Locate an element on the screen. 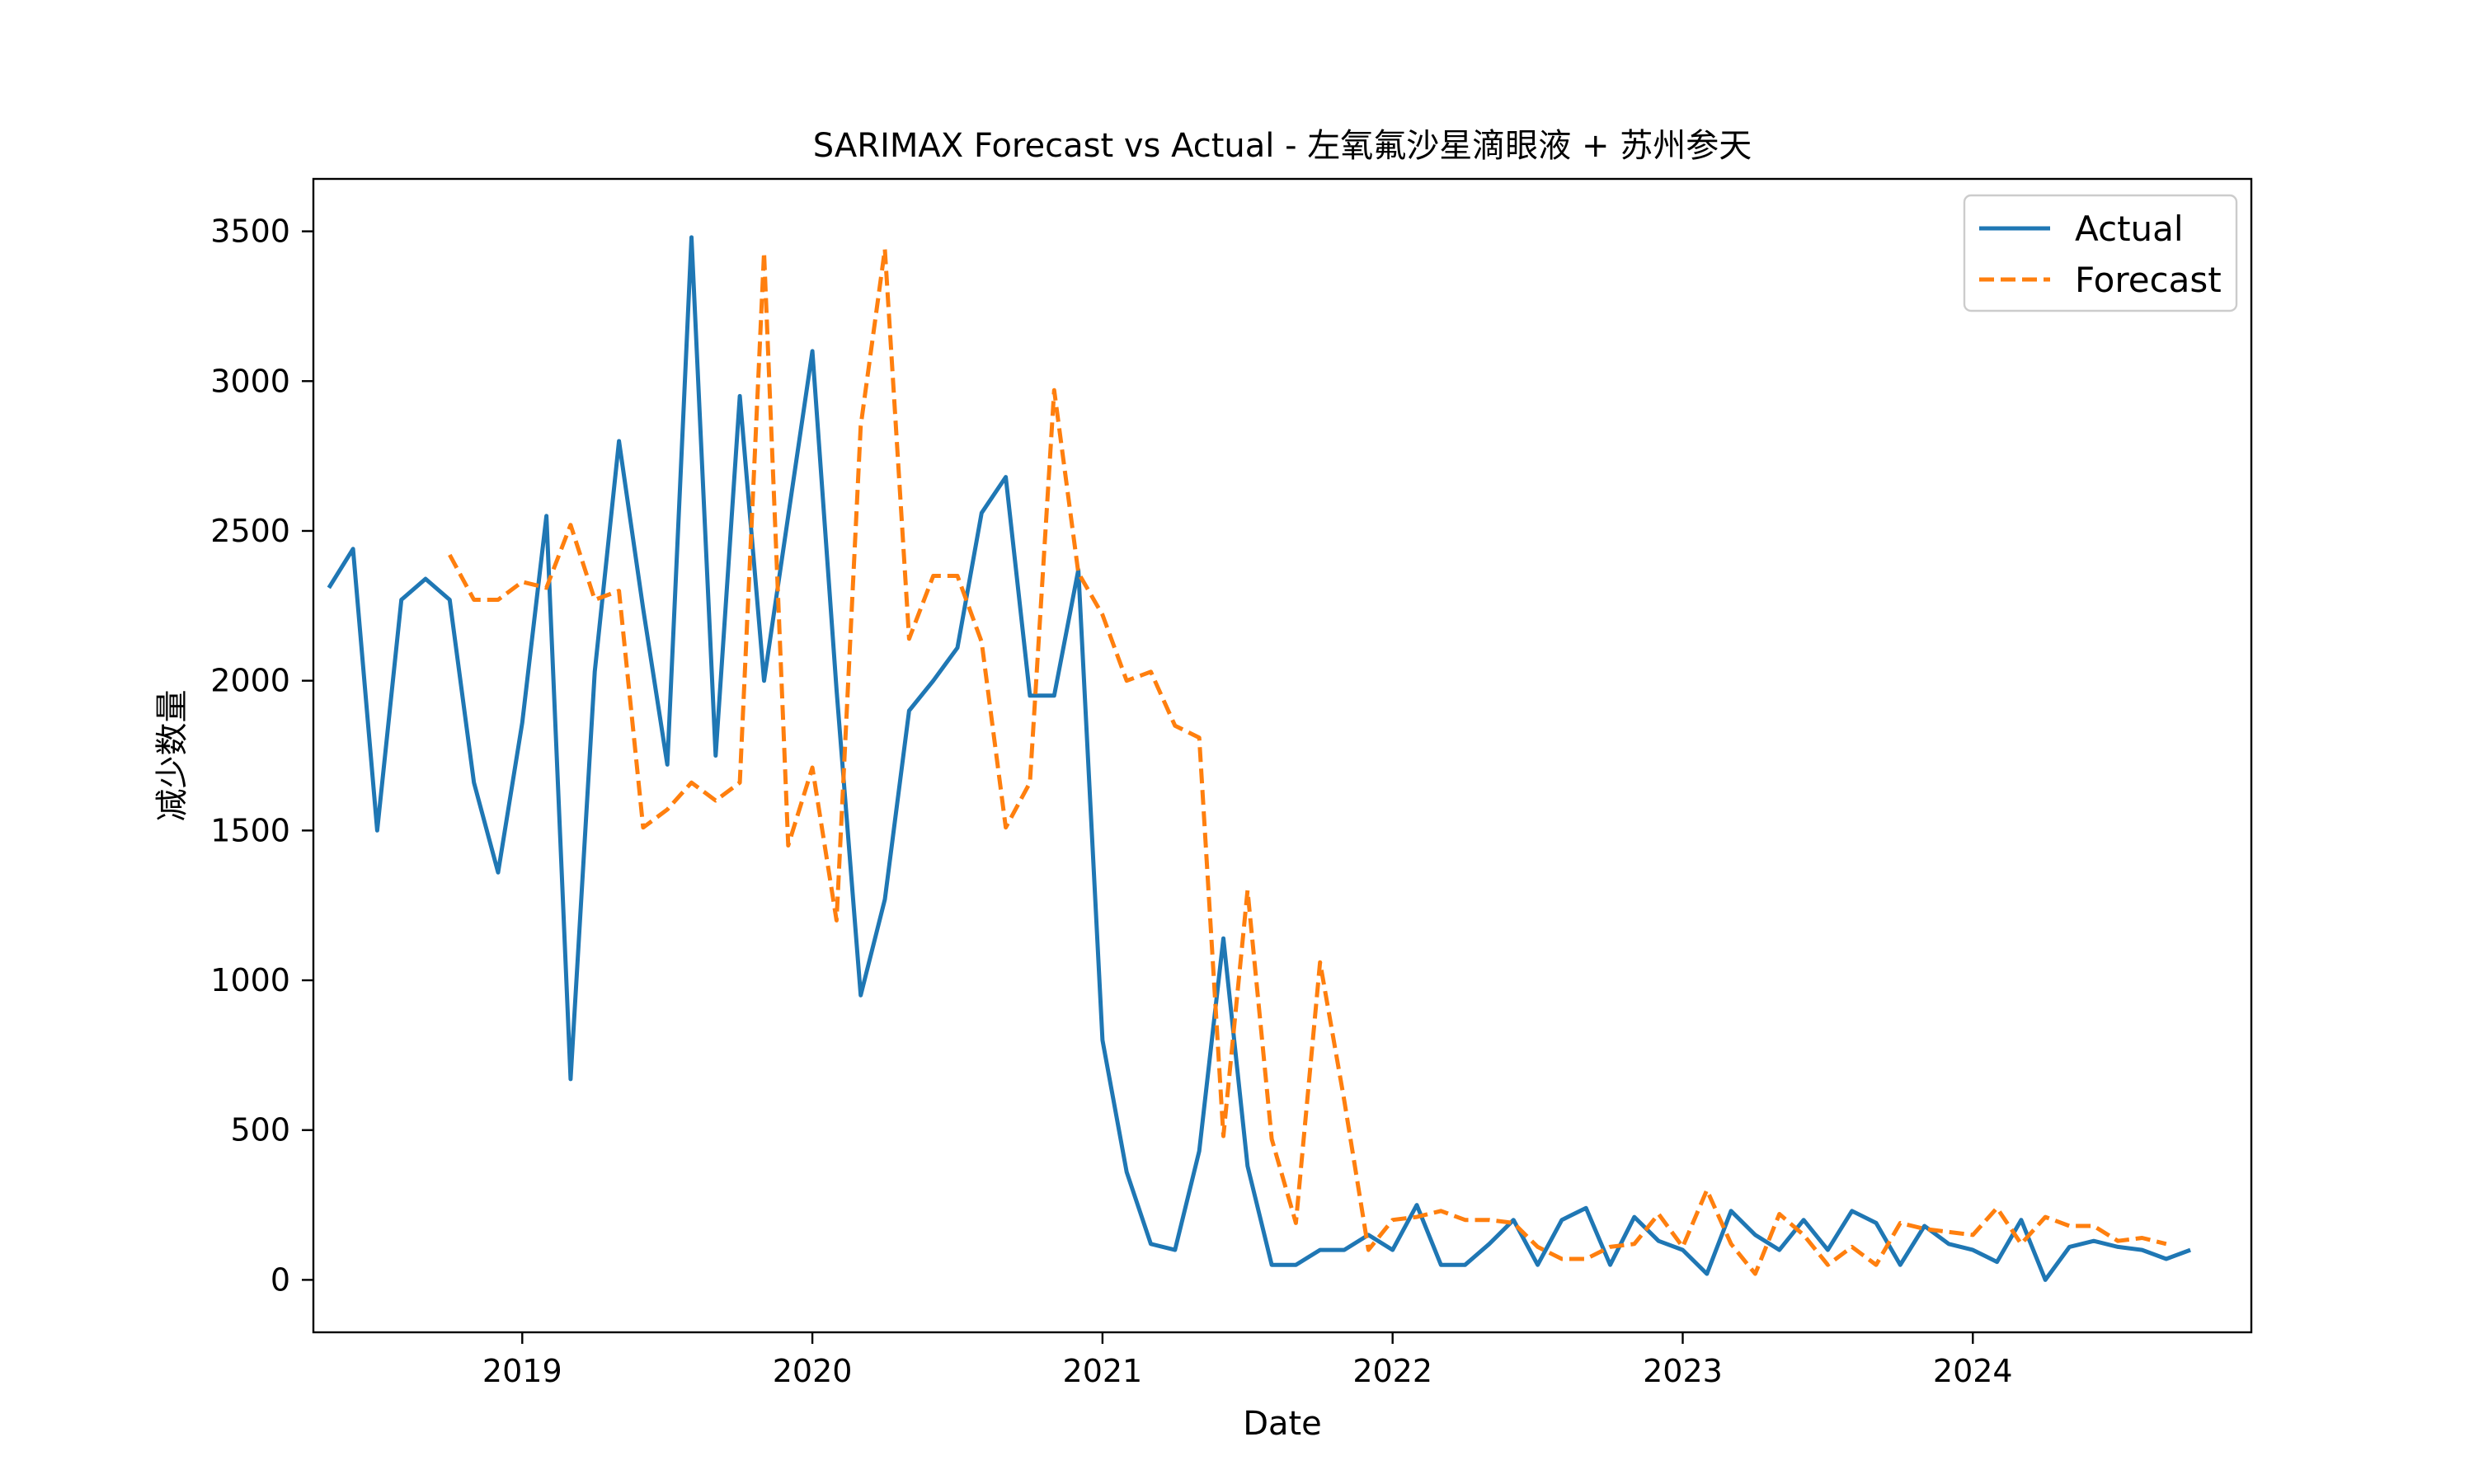  x-tick-label-2024: 2024 is located at coordinates (1973, 1371).